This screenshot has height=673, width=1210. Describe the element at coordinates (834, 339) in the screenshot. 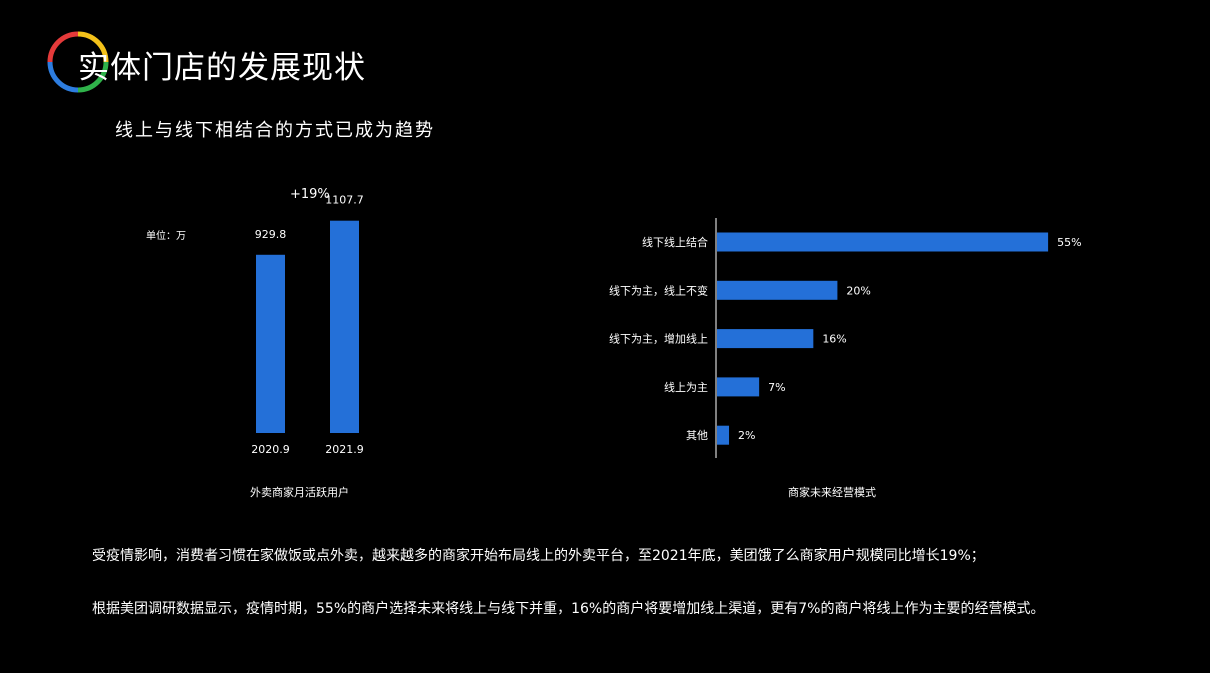

I see `chart2-value-label: 16%` at that location.